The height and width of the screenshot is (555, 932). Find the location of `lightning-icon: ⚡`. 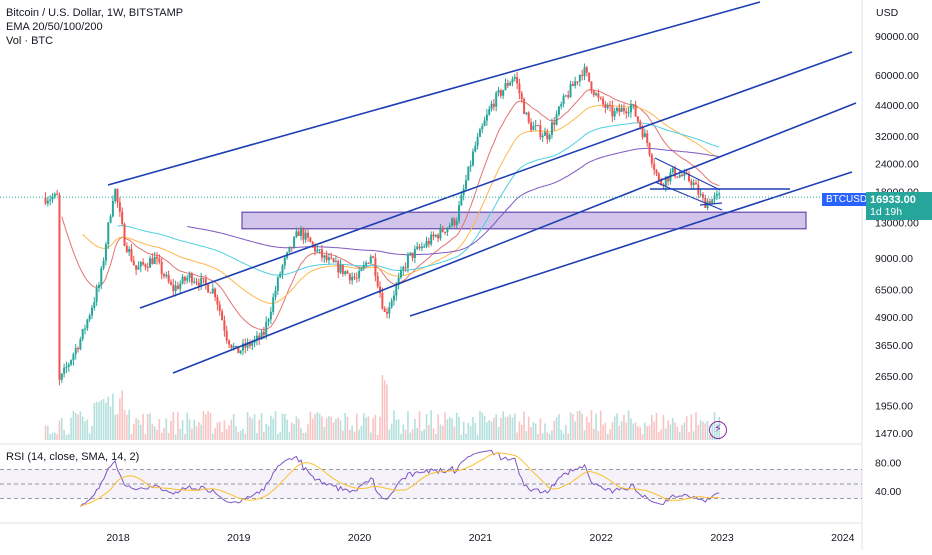

lightning-icon: ⚡ is located at coordinates (718, 430).